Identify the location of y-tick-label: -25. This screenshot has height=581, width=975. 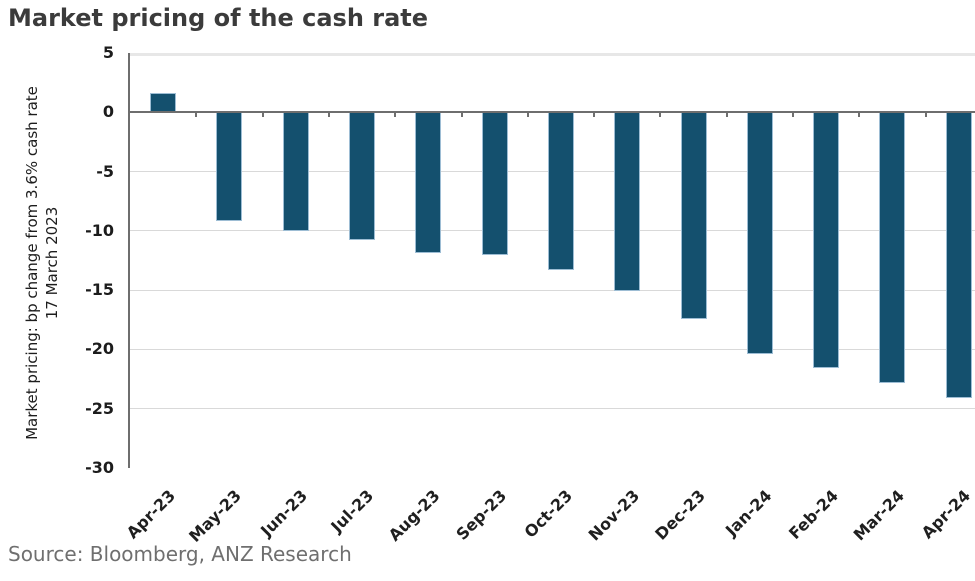
(99, 408).